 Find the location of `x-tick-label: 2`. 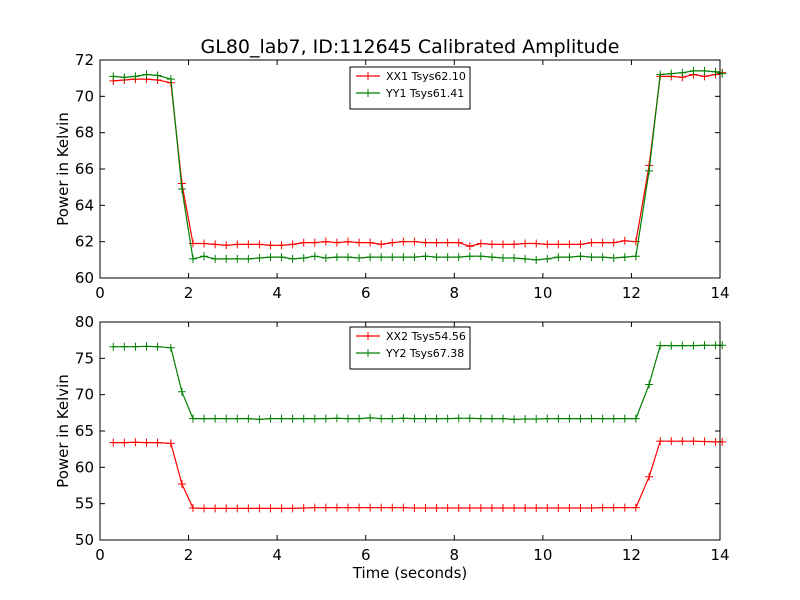

x-tick-label: 2 is located at coordinates (189, 293).